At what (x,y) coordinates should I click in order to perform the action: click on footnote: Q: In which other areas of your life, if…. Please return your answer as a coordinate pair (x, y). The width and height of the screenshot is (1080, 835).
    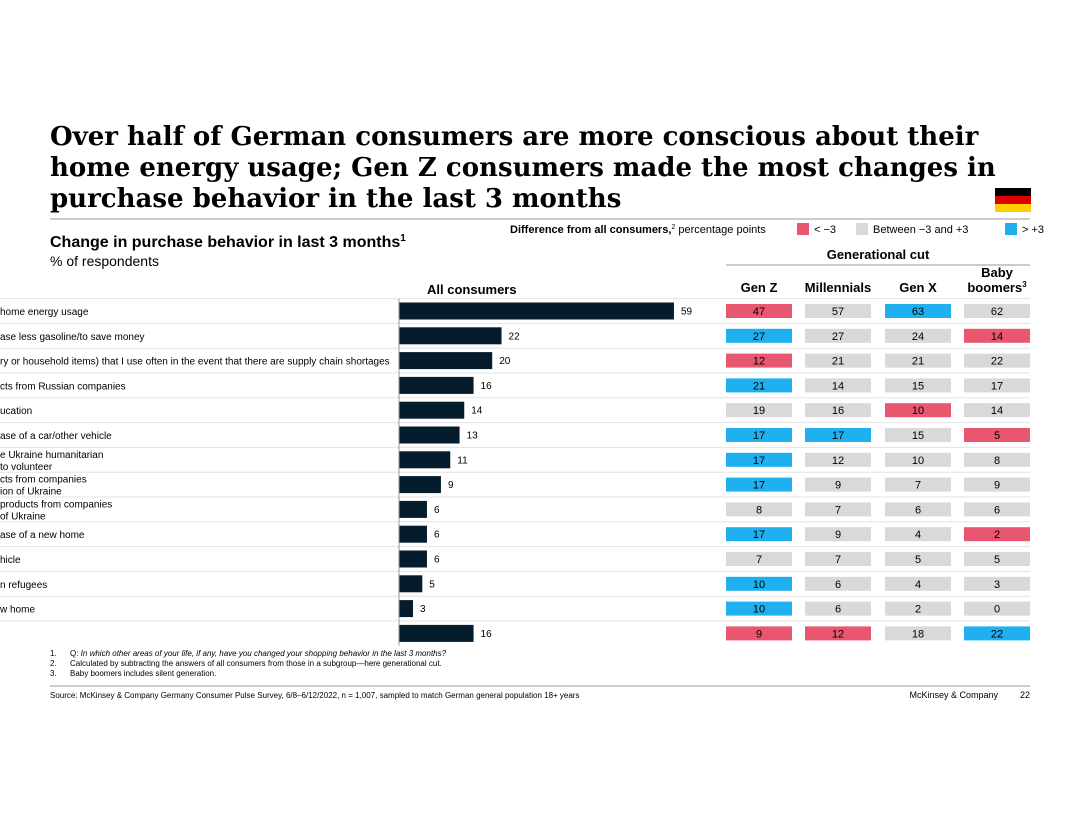
    Looking at the image, I should click on (258, 653).